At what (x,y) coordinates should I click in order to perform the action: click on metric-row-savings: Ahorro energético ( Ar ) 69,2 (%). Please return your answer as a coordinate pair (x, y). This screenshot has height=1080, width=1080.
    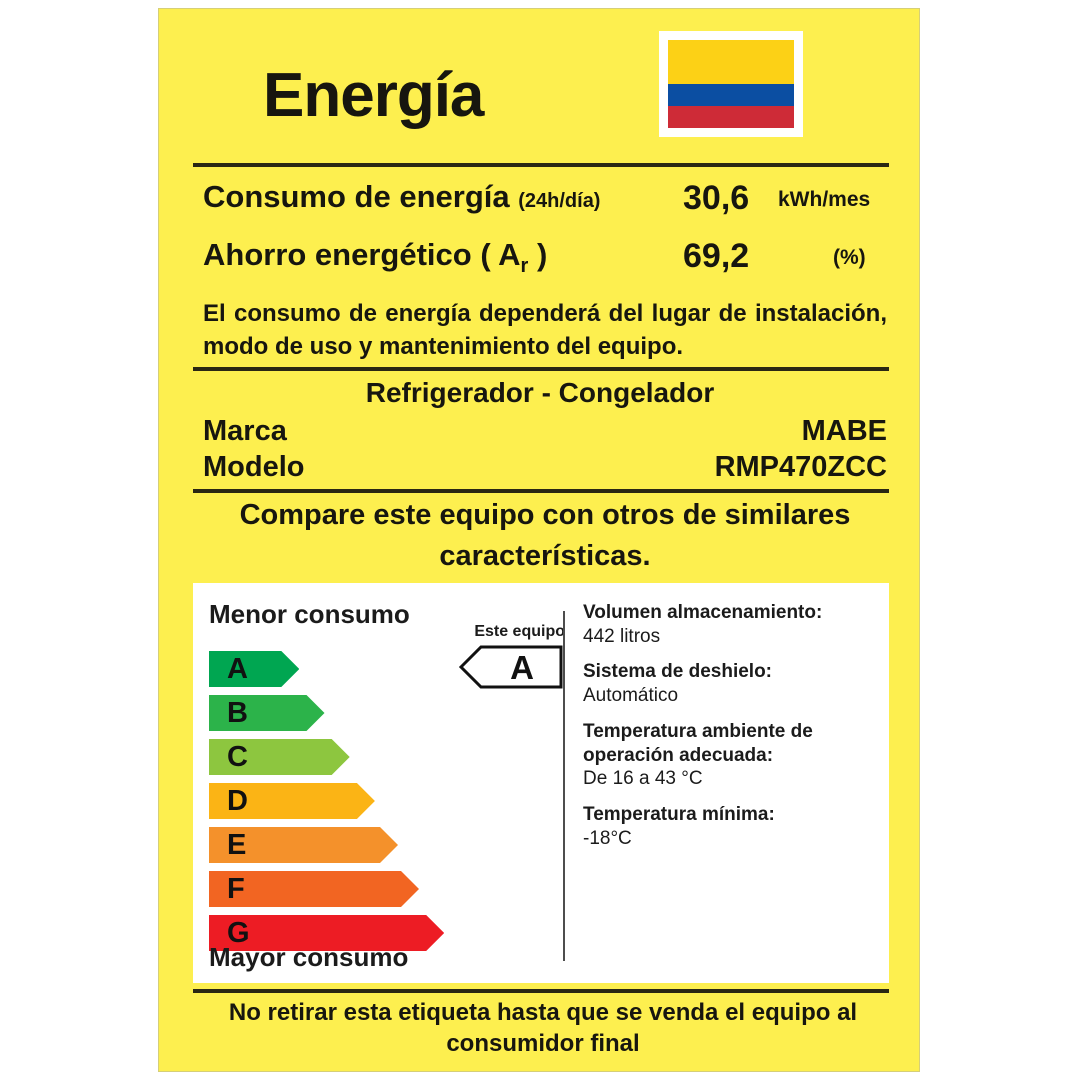
    Looking at the image, I should click on (543, 263).